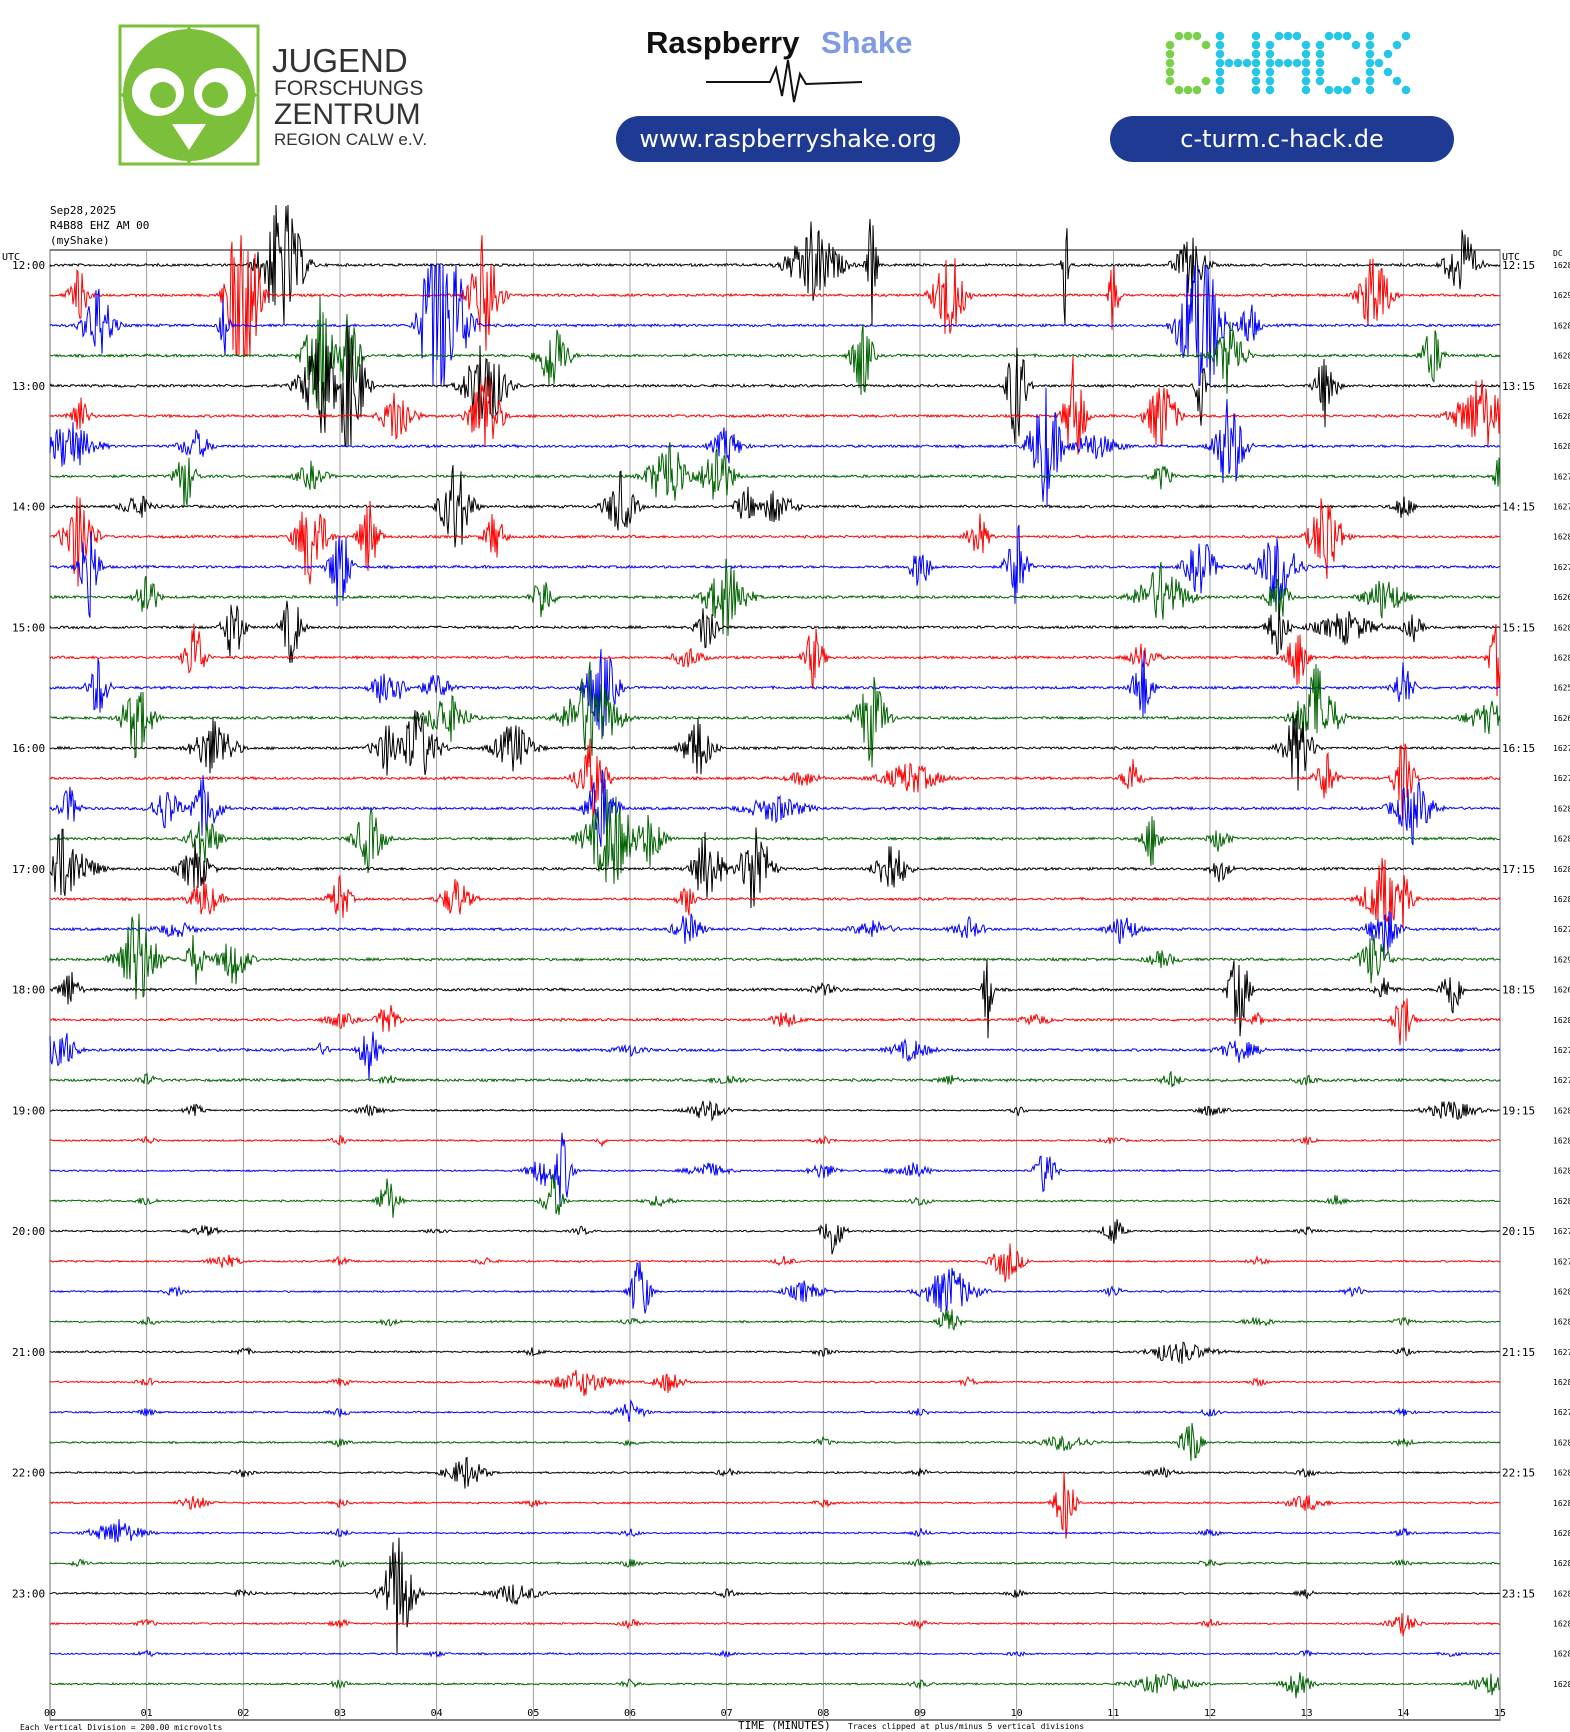  Describe the element at coordinates (28, 748) in the screenshot. I see `left-hour-label: 16:00` at that location.